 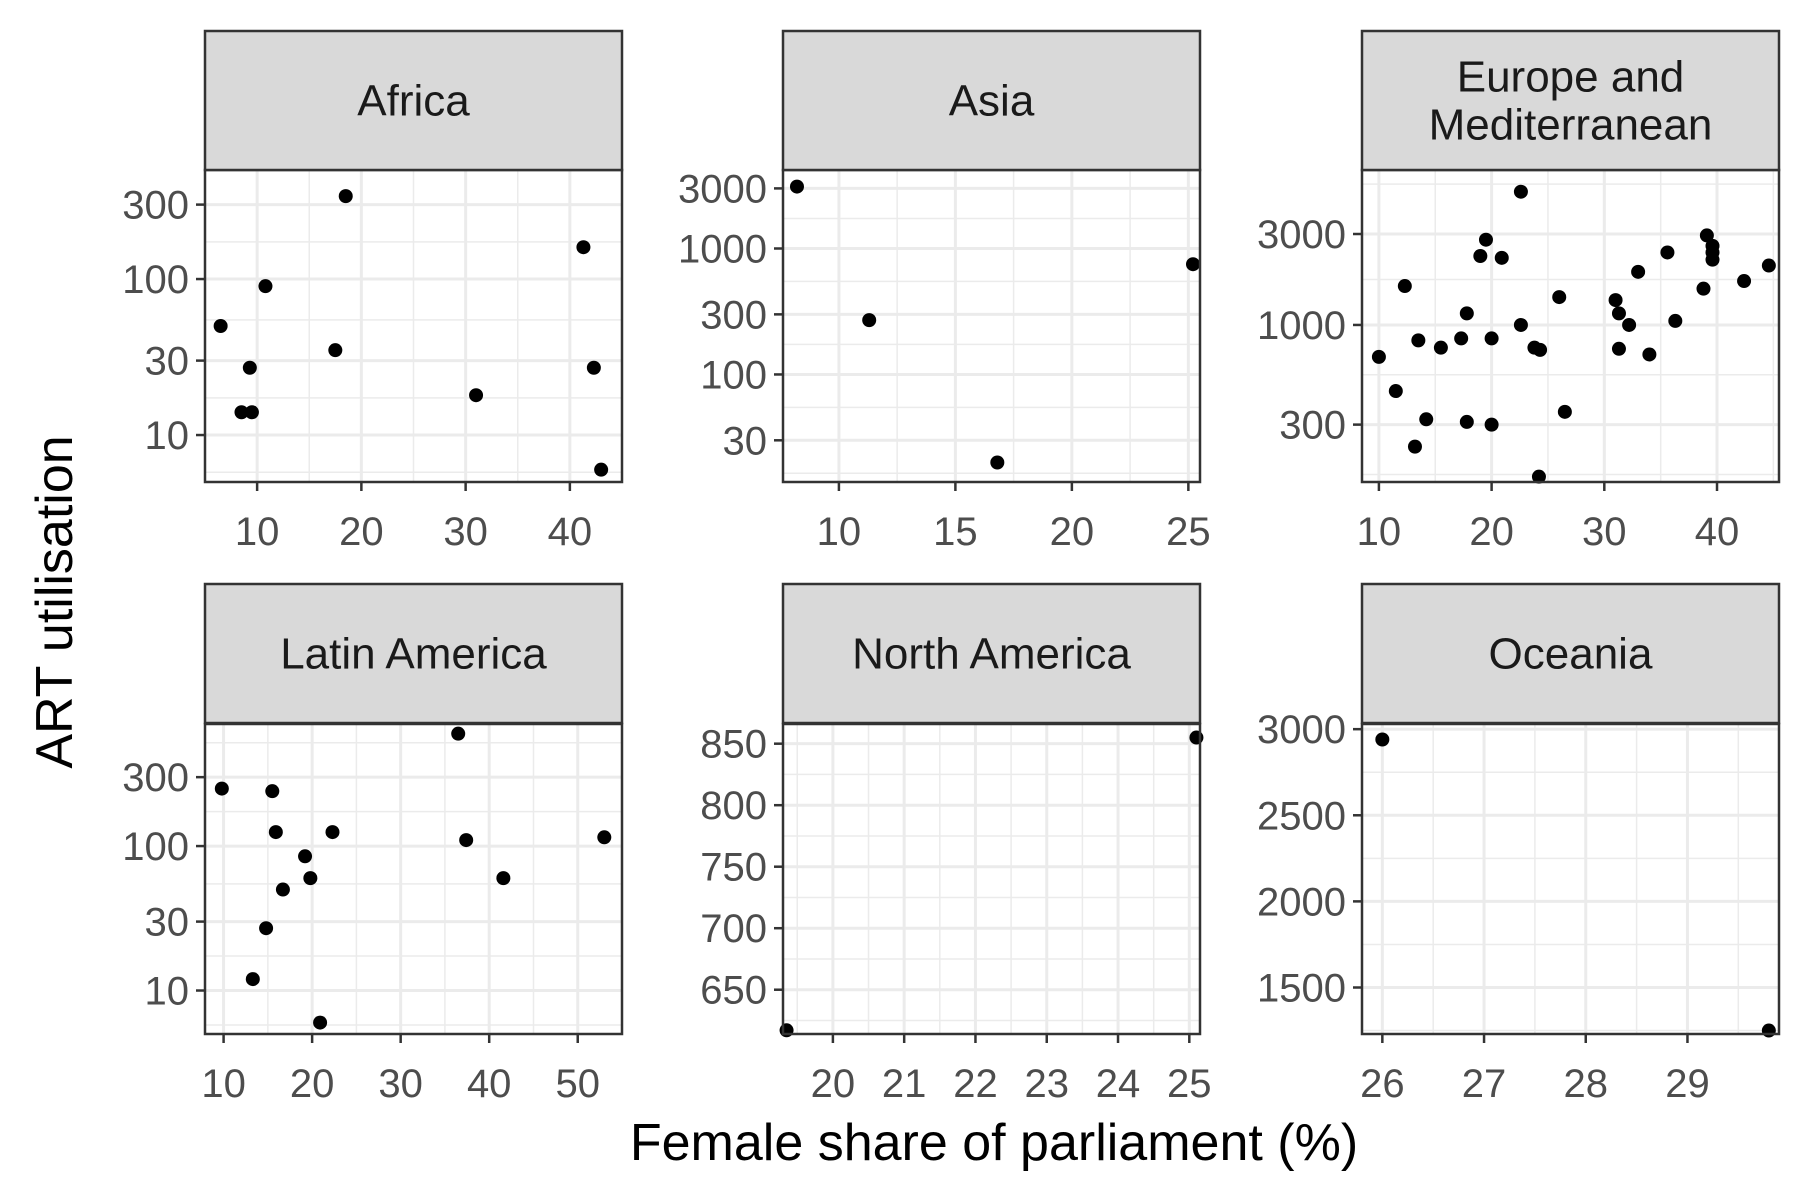 I want to click on x-tick-label: 28, so click(x=1586, y=1084).